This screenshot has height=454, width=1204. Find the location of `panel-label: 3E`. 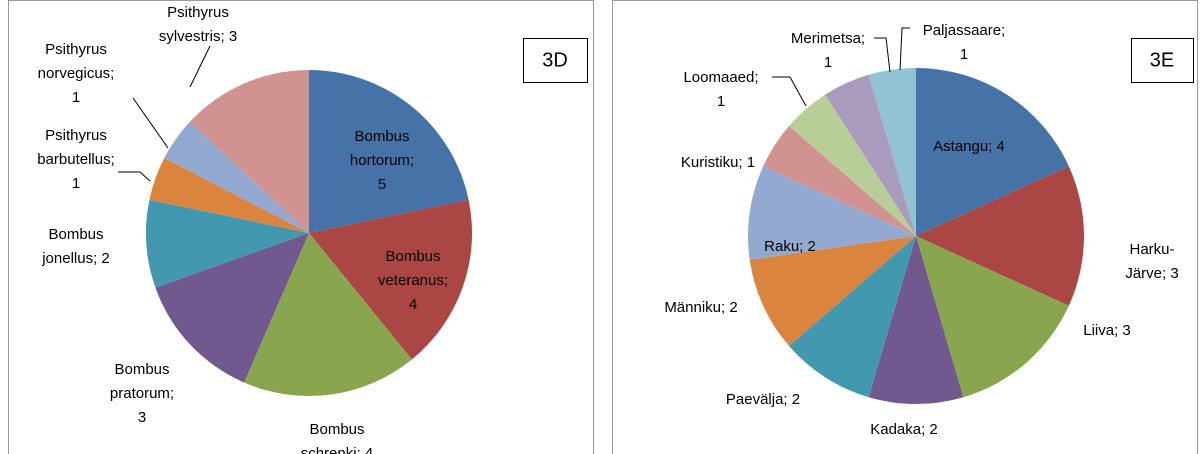

panel-label: 3E is located at coordinates (1162, 60).